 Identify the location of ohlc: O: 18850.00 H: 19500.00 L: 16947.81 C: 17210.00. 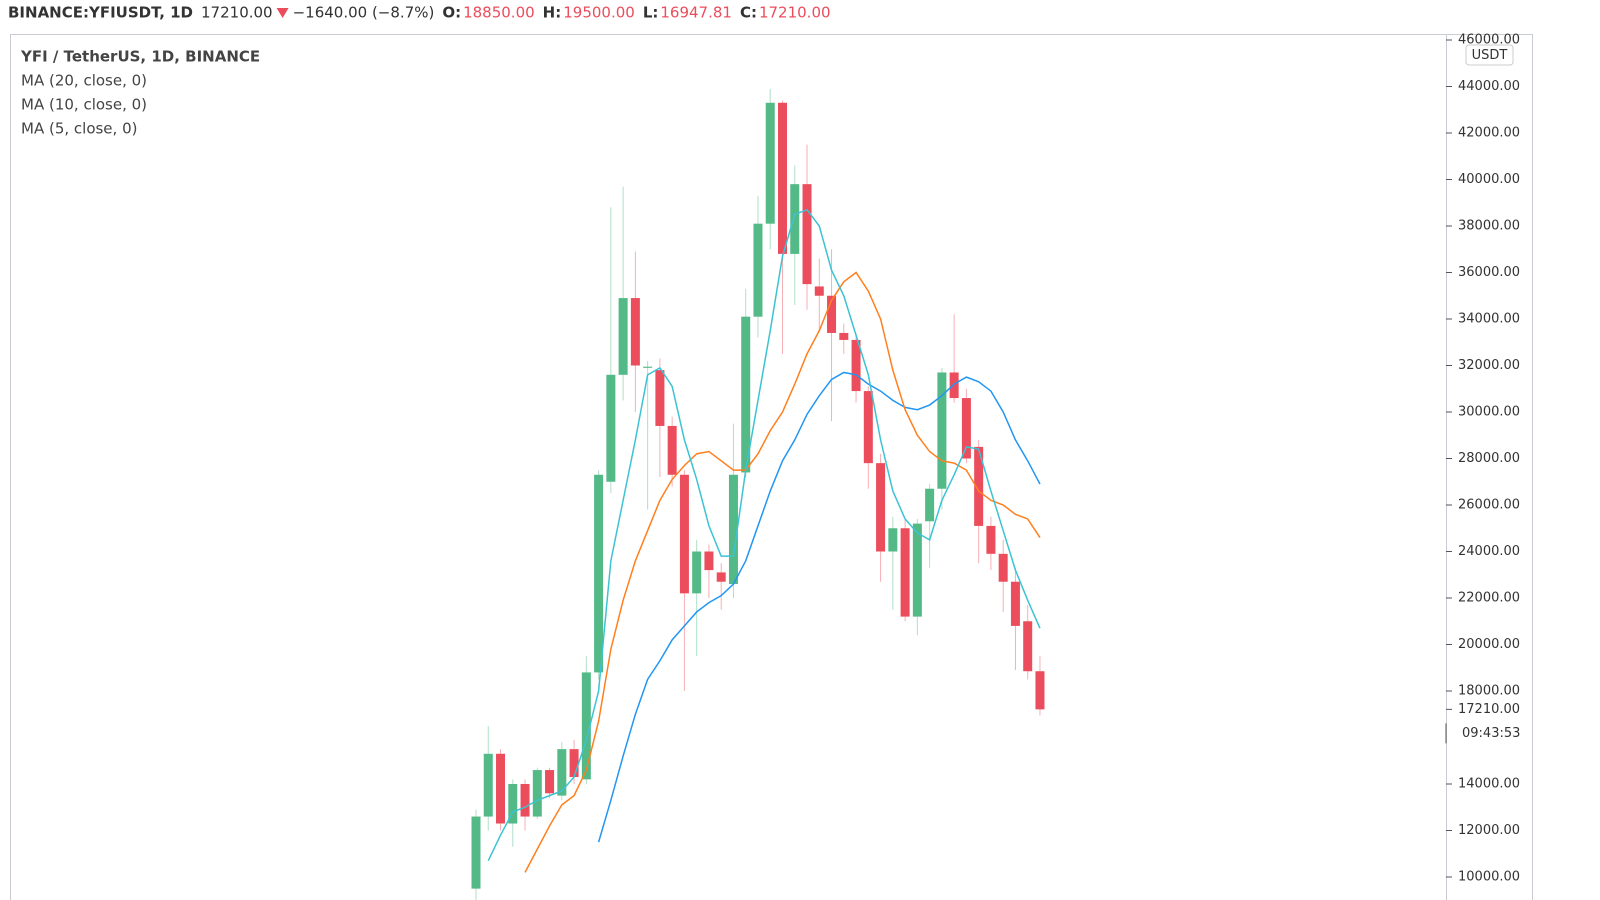
(636, 13).